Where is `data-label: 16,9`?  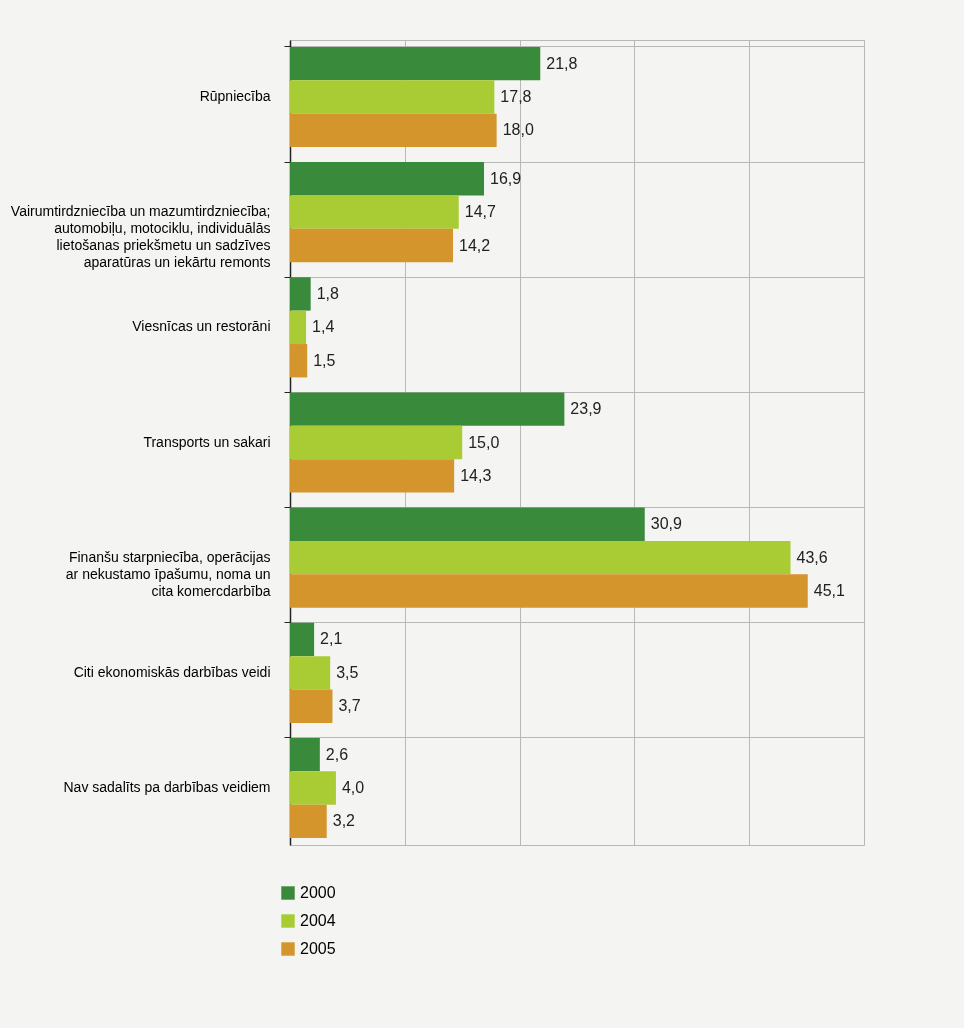
data-label: 16,9 is located at coordinates (506, 178).